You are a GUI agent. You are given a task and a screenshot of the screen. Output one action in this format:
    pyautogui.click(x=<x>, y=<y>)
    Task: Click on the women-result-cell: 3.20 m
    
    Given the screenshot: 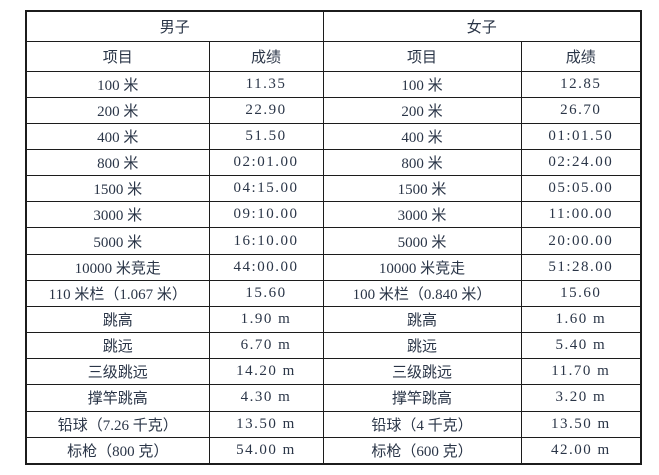 What is the action you would take?
    pyautogui.click(x=581, y=398)
    